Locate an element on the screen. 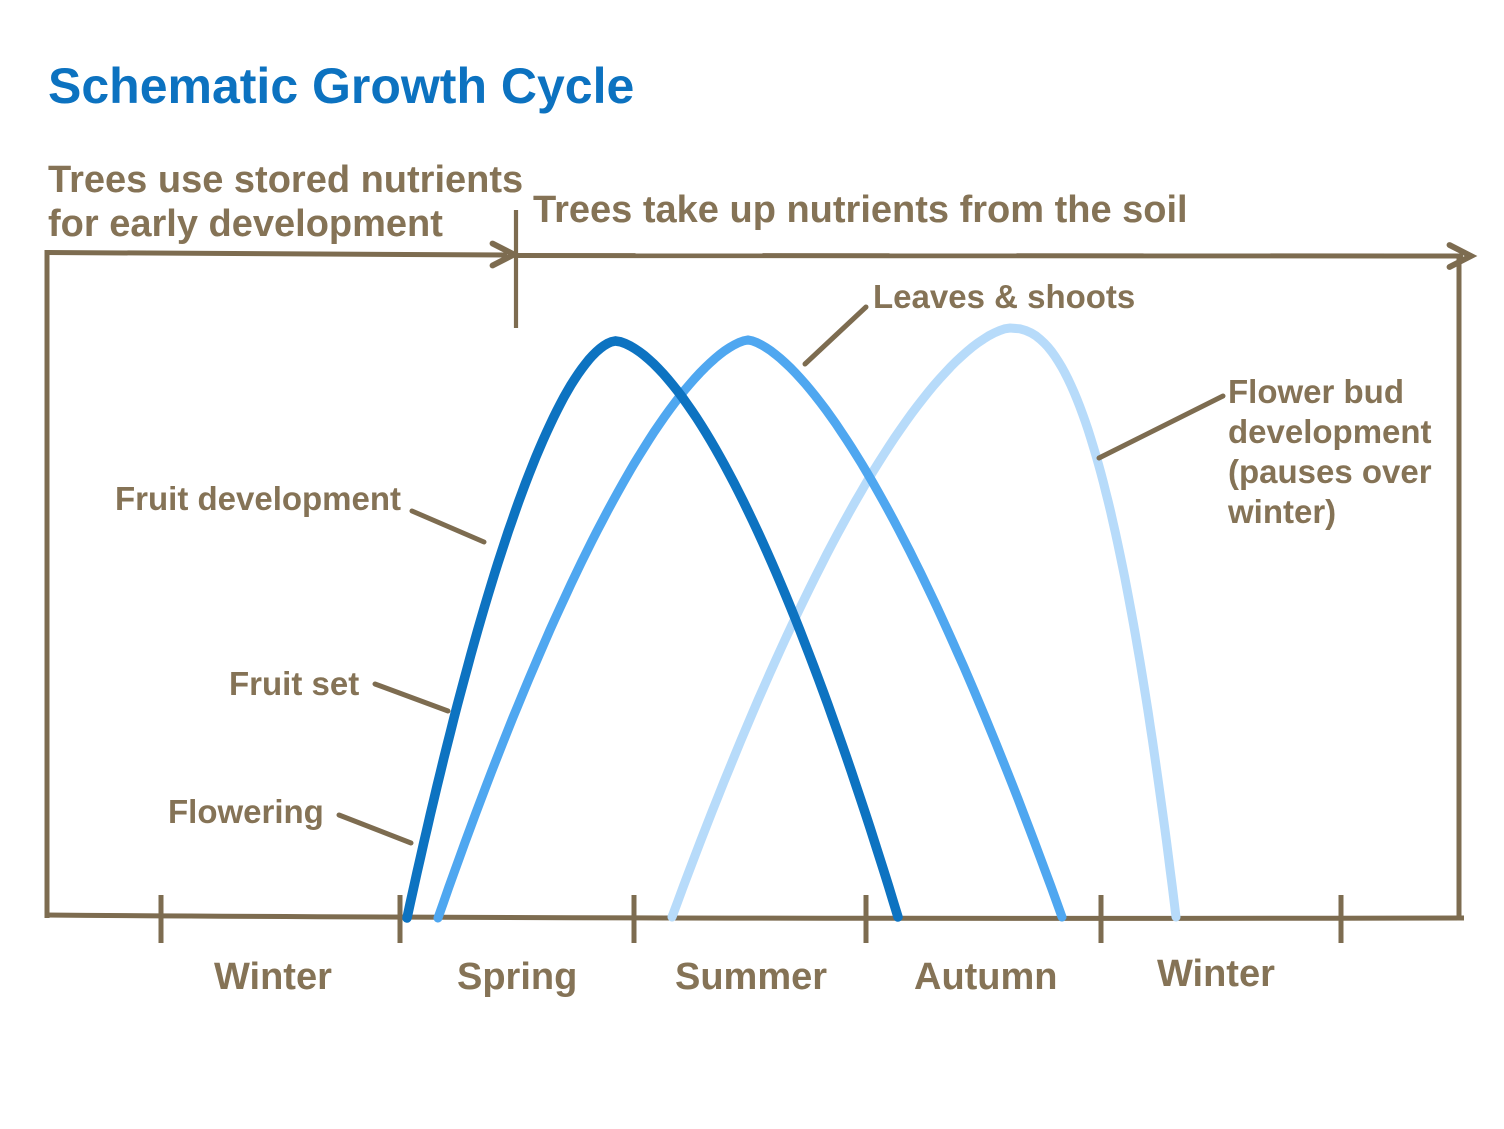 The image size is (1504, 1129). svg-text: winter) is located at coordinates (1281, 511).